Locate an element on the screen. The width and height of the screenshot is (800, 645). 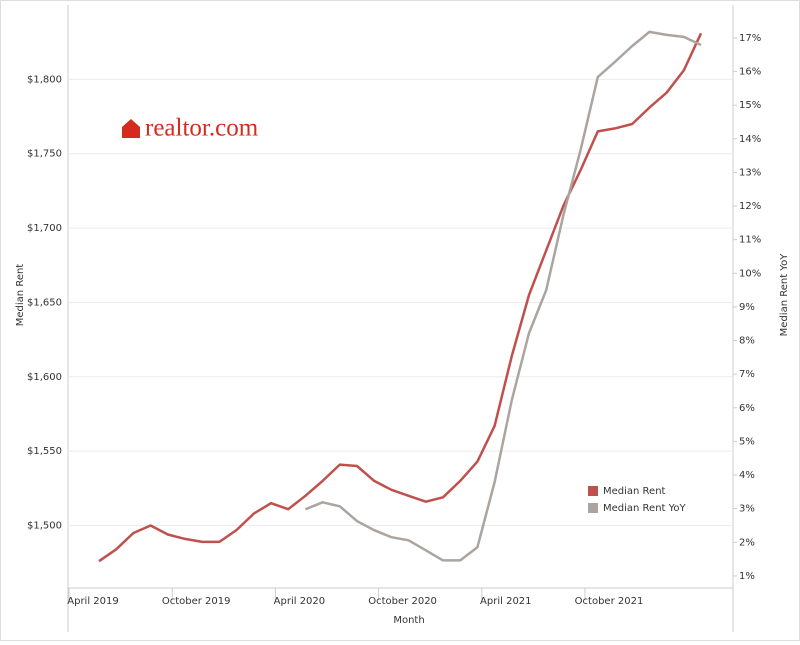
y-tick-label: $1,800 is located at coordinates (44, 79).